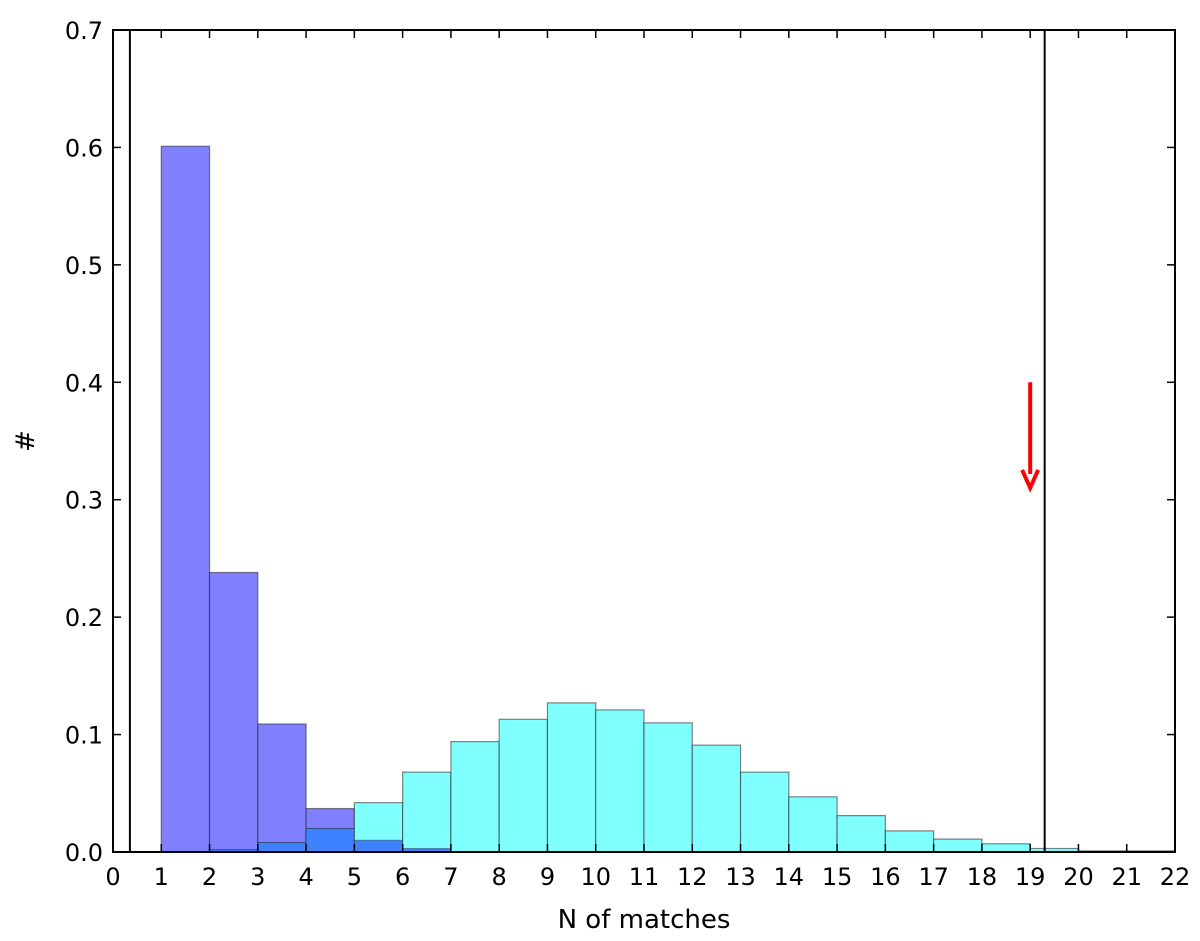  I want to click on y-tick-labels: 0.0 0.1 0.2 0.3 0.4 0.5 0.6 0.7, so click(84, 442).